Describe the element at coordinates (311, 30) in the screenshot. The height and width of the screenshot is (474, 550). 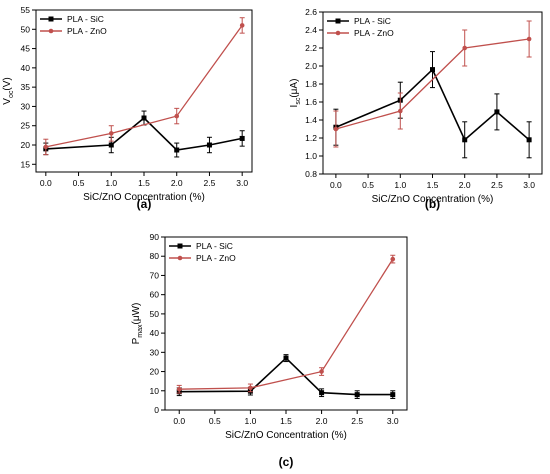
I see `y-tick-label: 2.4` at that location.